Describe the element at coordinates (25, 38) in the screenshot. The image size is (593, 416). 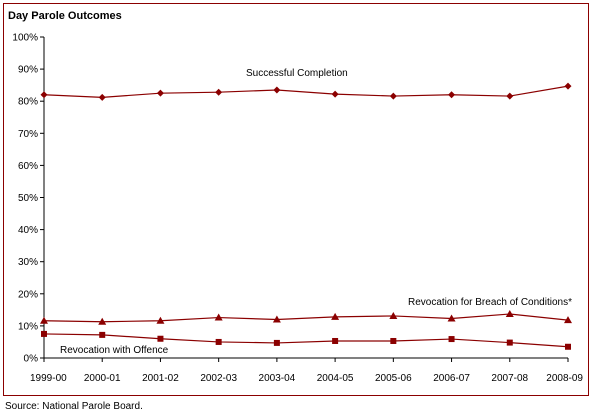
I see `y-tick-label: 100%` at that location.